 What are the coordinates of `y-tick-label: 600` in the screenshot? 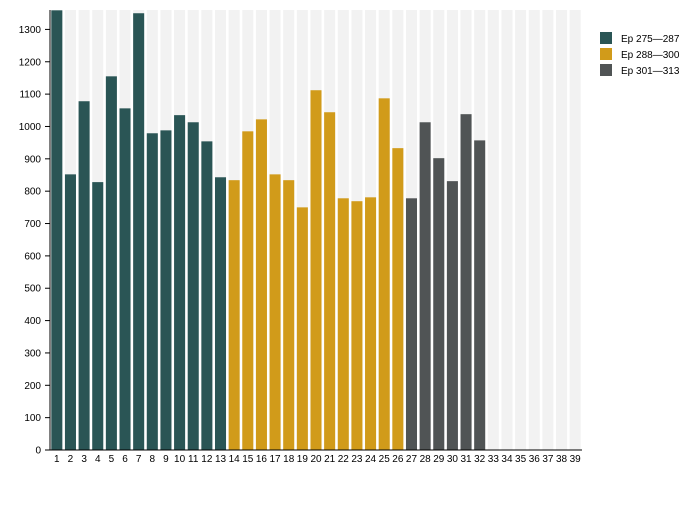 It's located at (32, 256).